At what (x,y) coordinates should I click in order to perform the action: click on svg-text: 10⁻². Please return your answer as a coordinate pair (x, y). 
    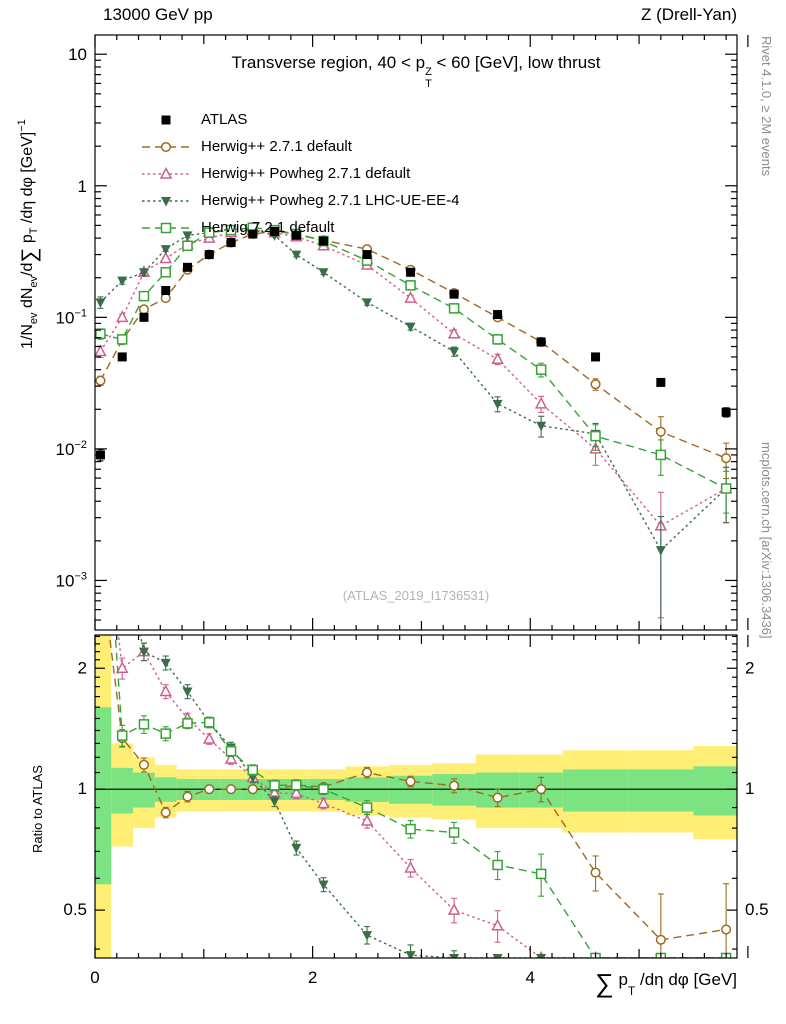
    Looking at the image, I should click on (71, 449).